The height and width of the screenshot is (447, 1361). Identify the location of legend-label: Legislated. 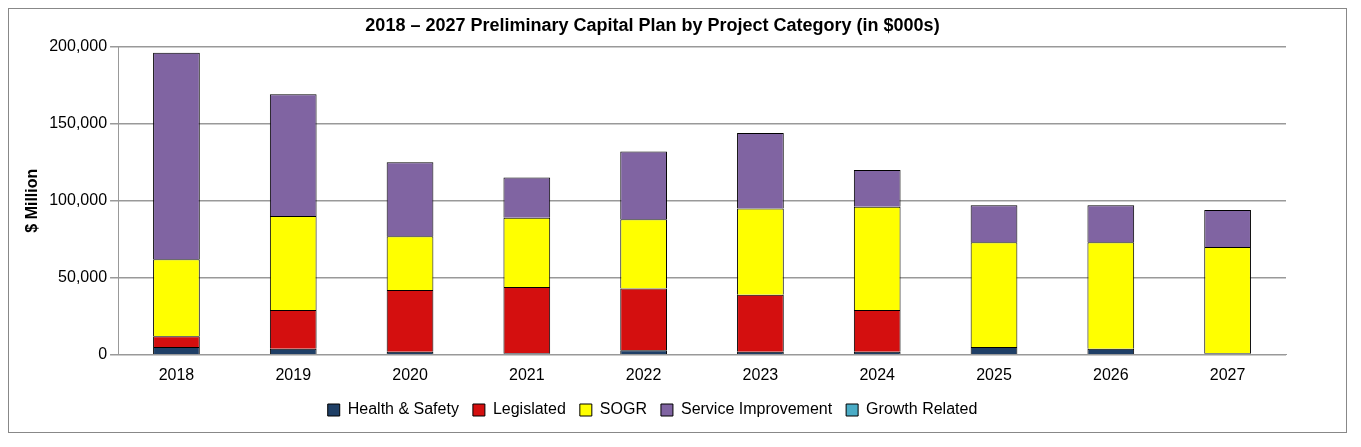
(529, 409).